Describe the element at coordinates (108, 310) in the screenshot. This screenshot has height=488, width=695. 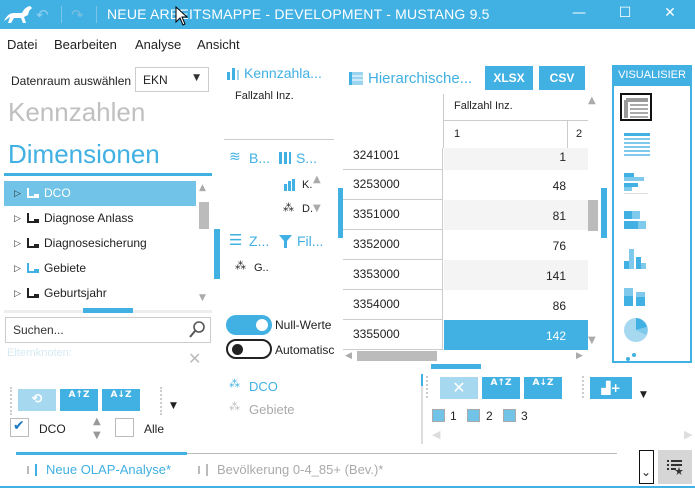
I see `splitter-handle` at that location.